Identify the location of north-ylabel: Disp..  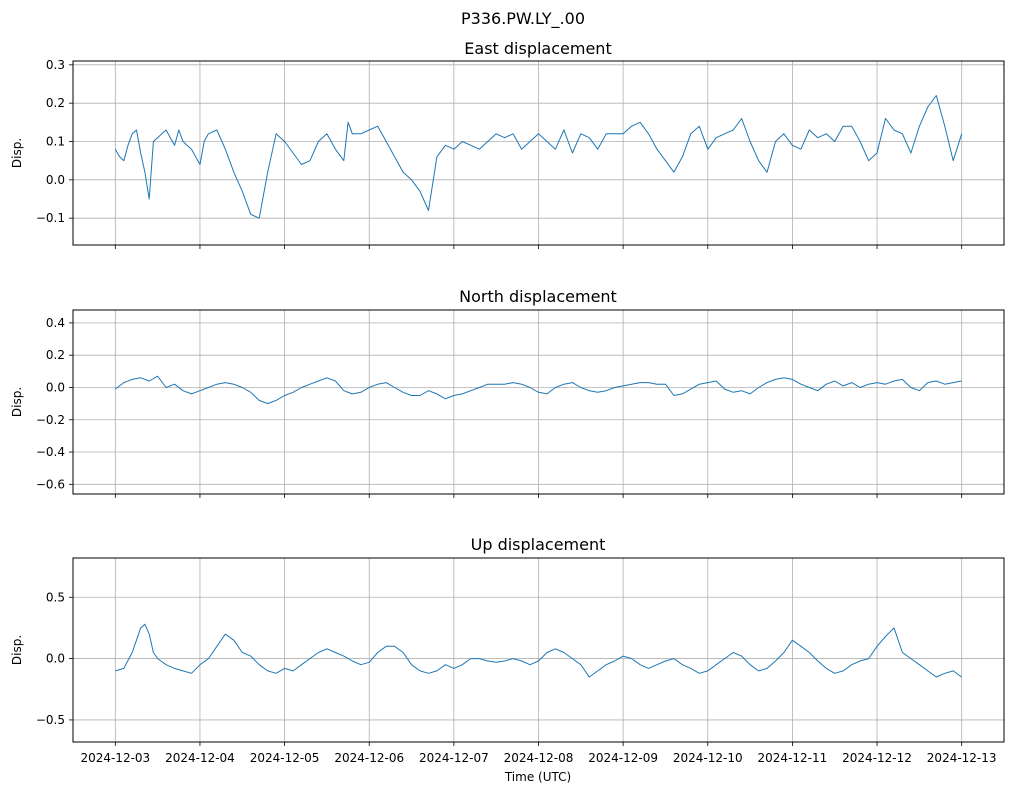
(17, 402).